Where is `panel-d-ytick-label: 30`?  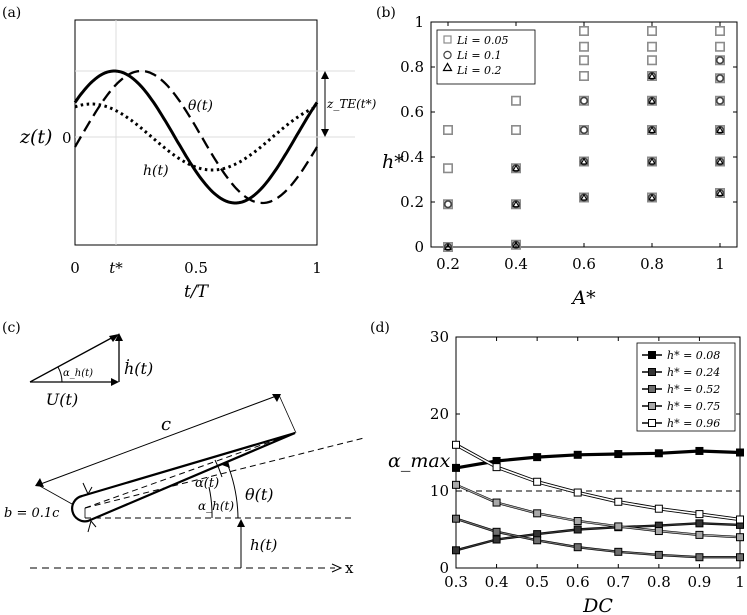 panel-d-ytick-label: 30 is located at coordinates (439, 337).